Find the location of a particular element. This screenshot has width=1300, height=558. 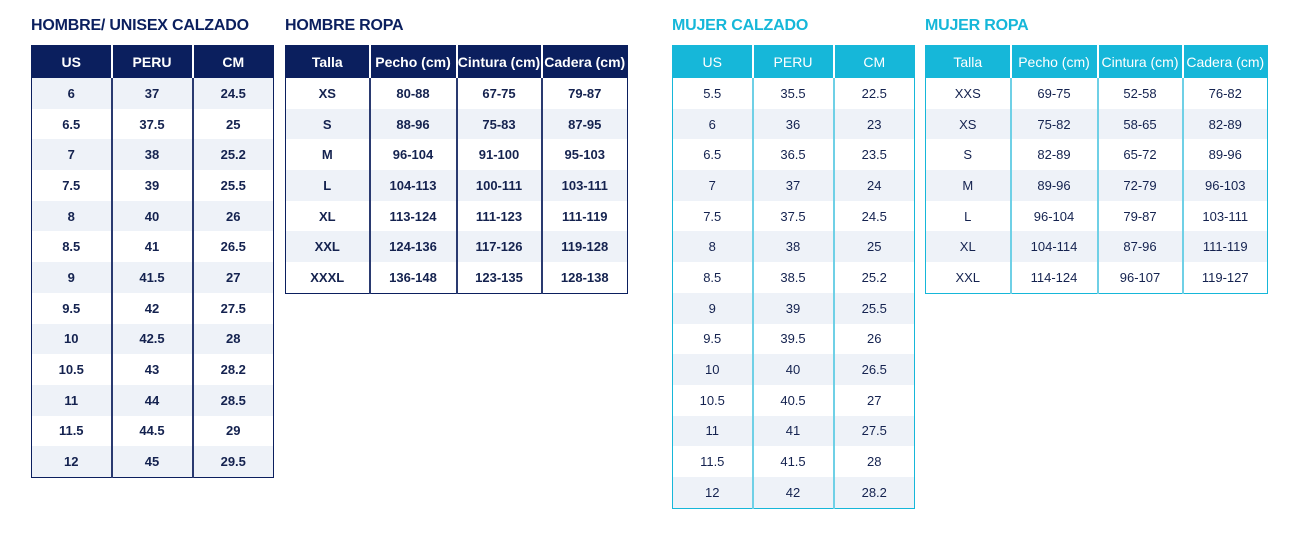

table-cell: 28.2 is located at coordinates (873, 492).